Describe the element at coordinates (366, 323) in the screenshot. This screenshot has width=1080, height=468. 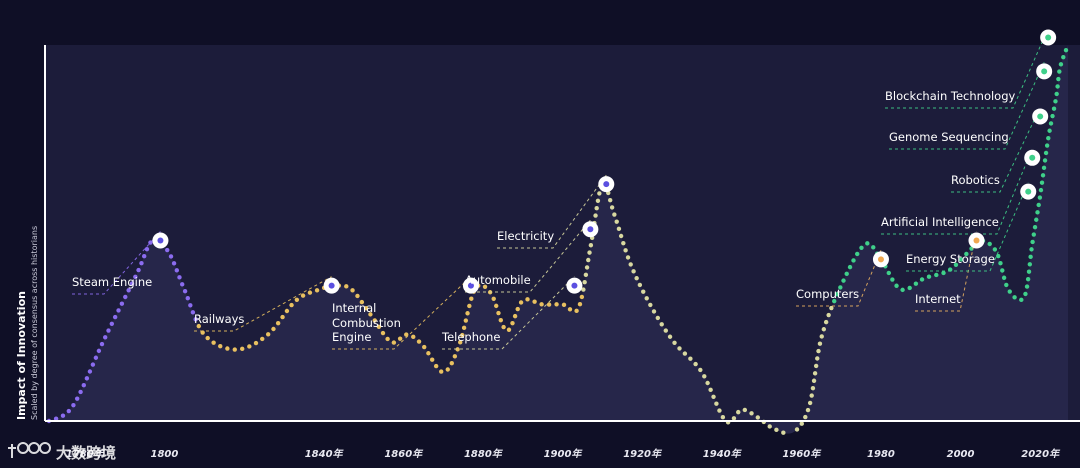
I see `data-label: Combustion` at that location.